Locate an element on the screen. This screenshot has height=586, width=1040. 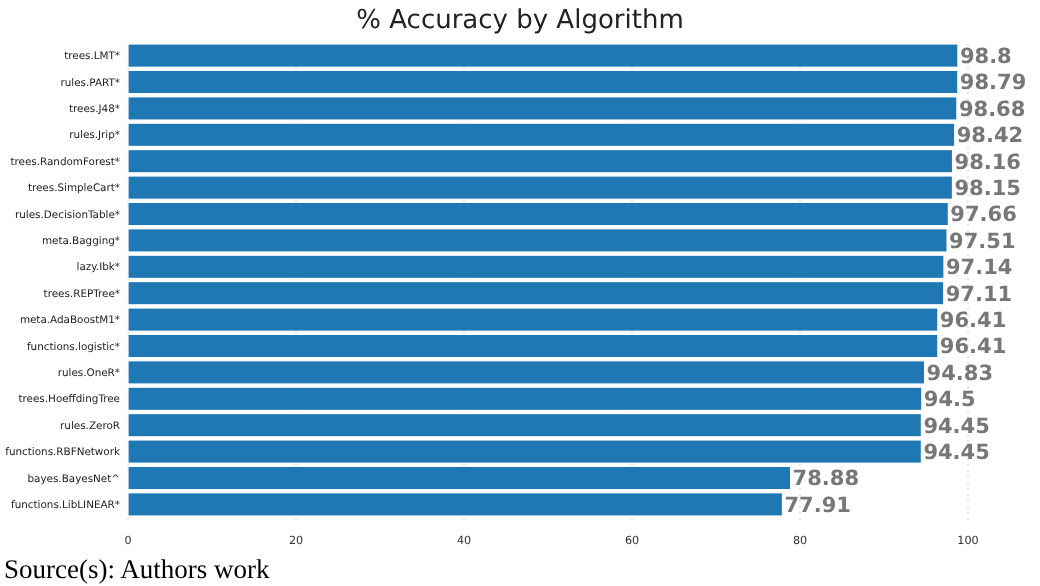
data-label: 98.68 is located at coordinates (992, 109).